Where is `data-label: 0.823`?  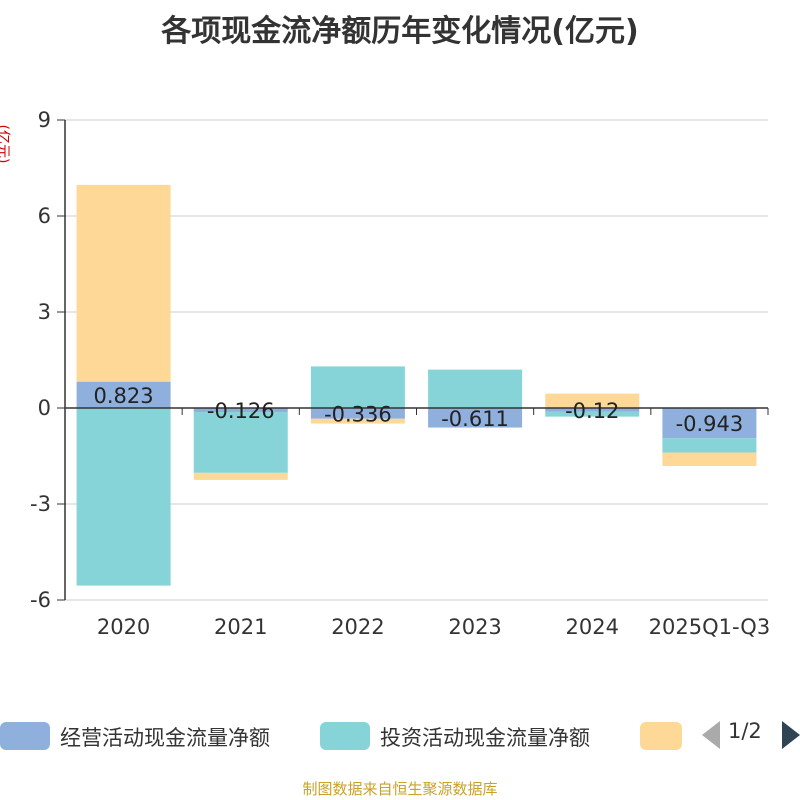
data-label: 0.823 is located at coordinates (124, 396).